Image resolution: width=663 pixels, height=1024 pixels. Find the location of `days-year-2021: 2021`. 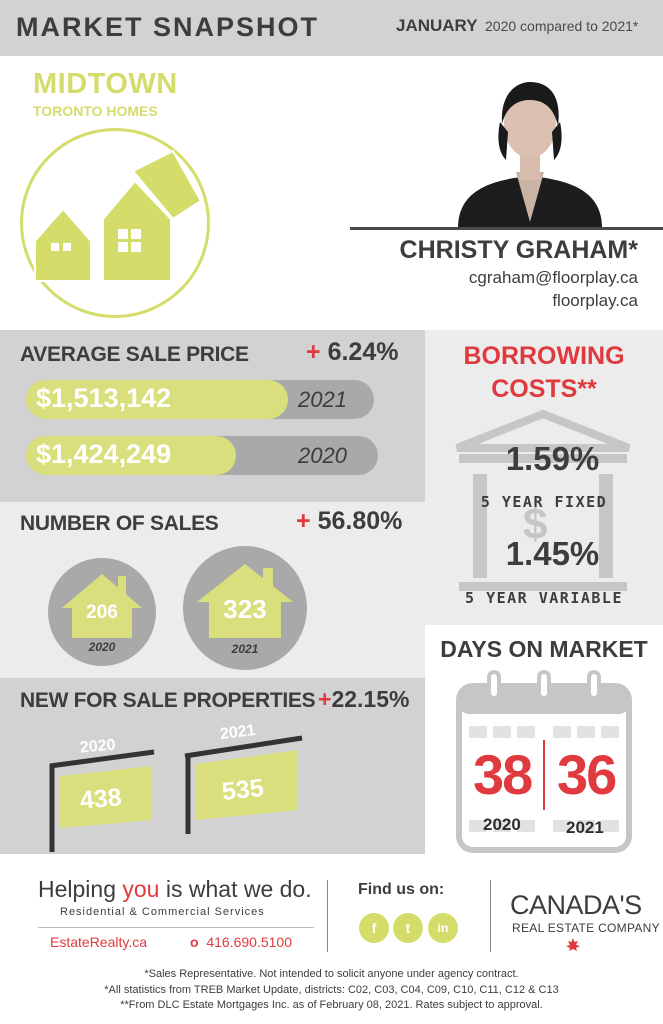

days-year-2021: 2021 is located at coordinates (585, 827).